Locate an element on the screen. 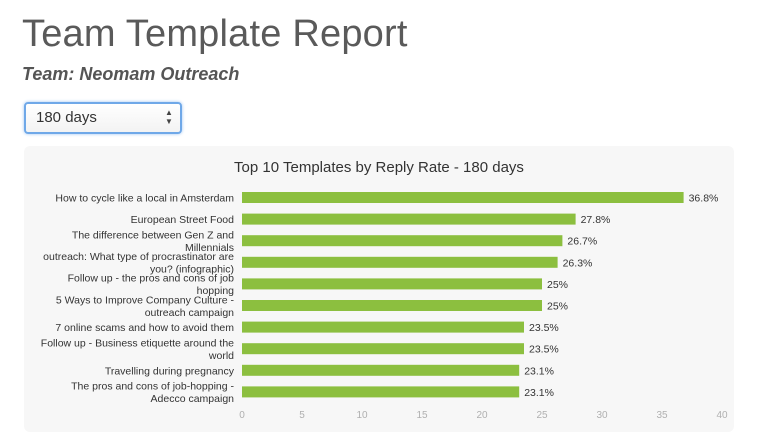  data-label-4: 26.3% is located at coordinates (578, 263).